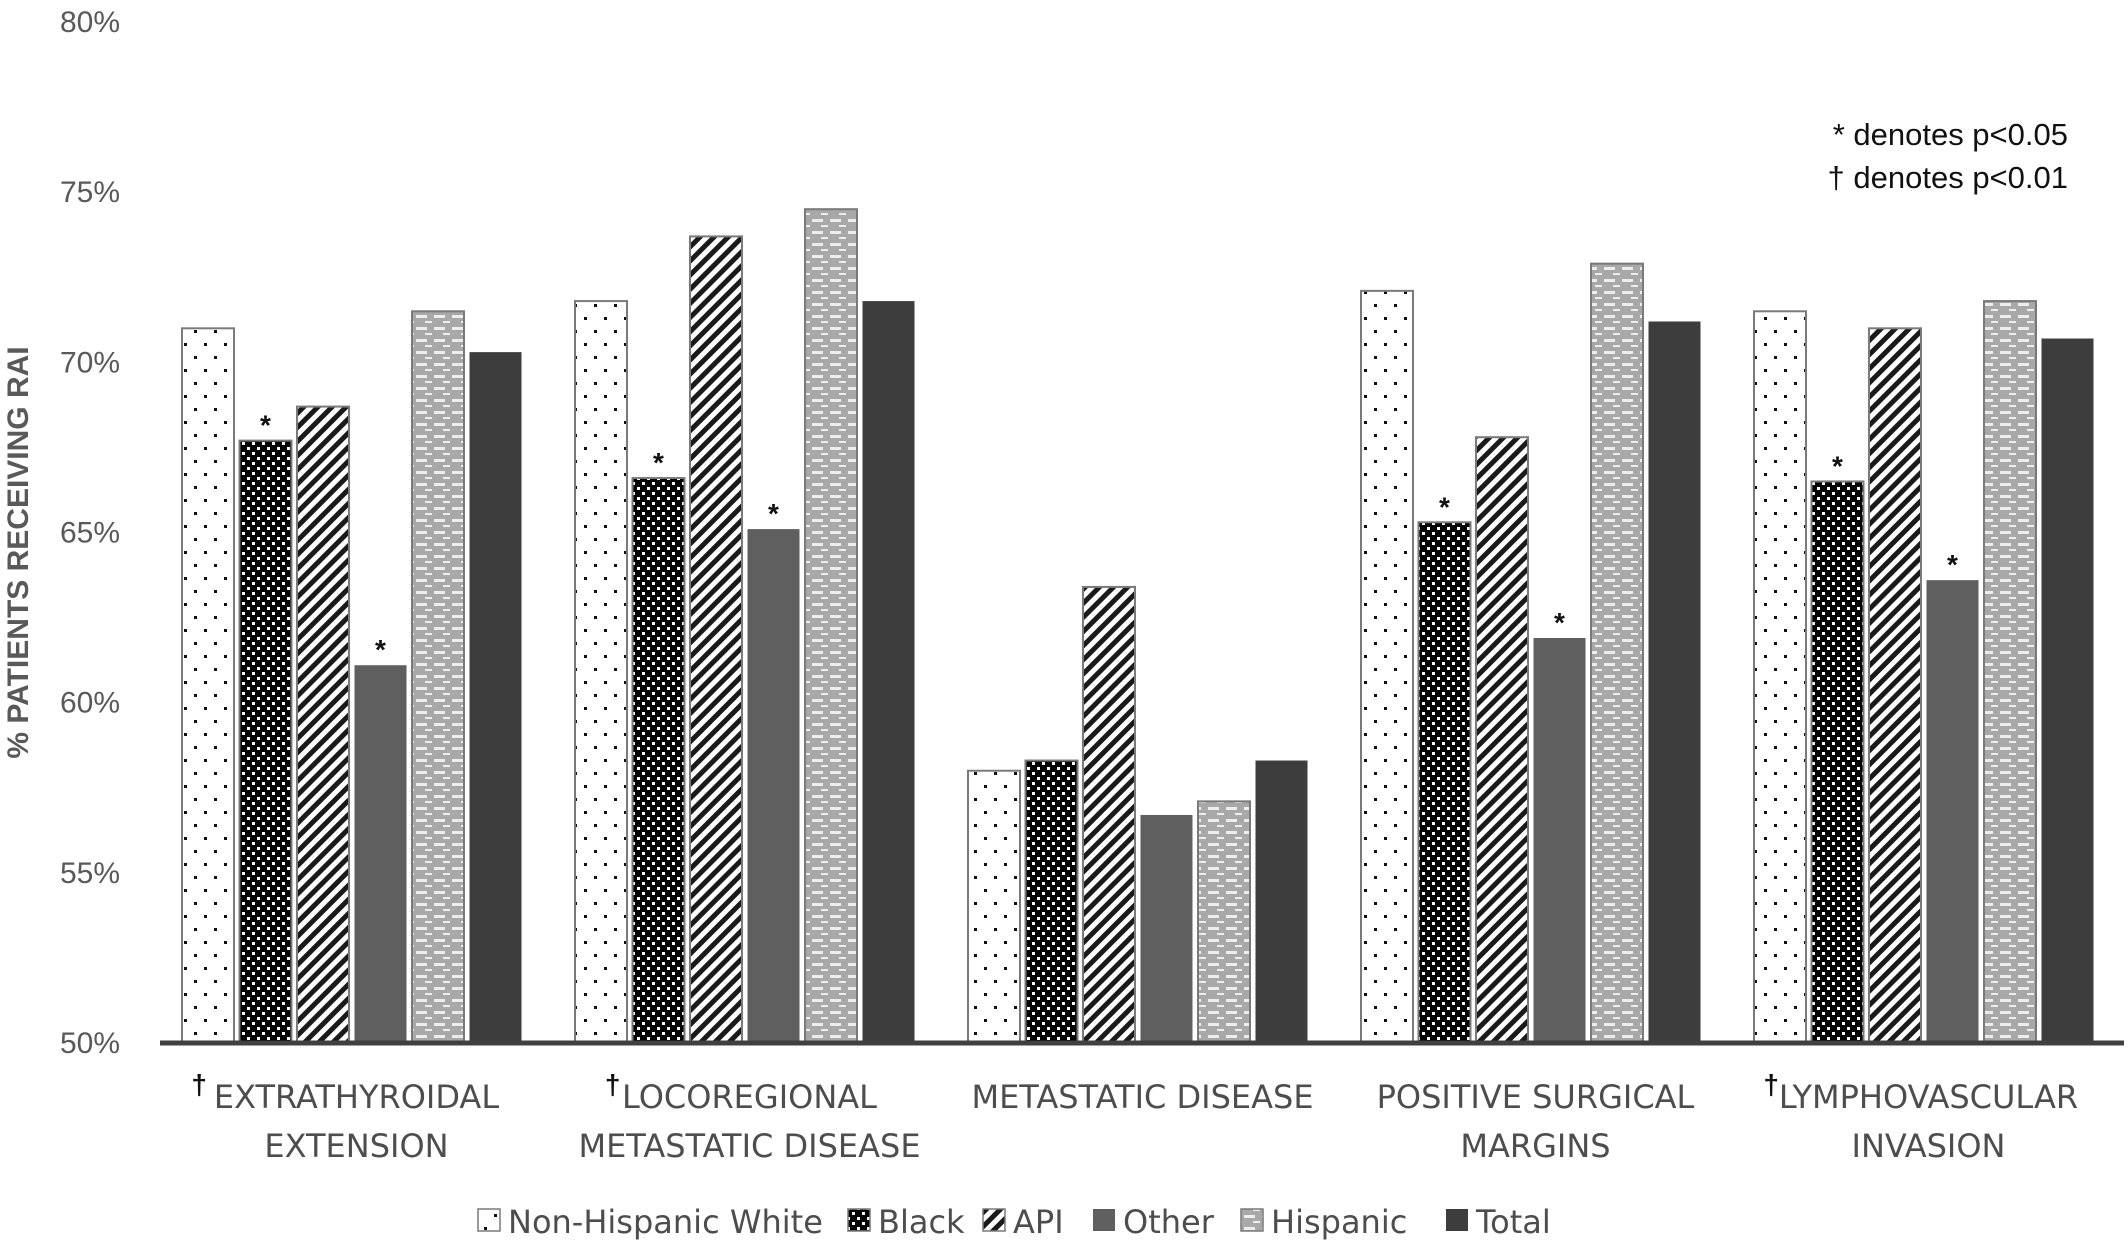 The image size is (2128, 1255). What do you see at coordinates (90, 192) in the screenshot?
I see `y-tick-label: 75%` at bounding box center [90, 192].